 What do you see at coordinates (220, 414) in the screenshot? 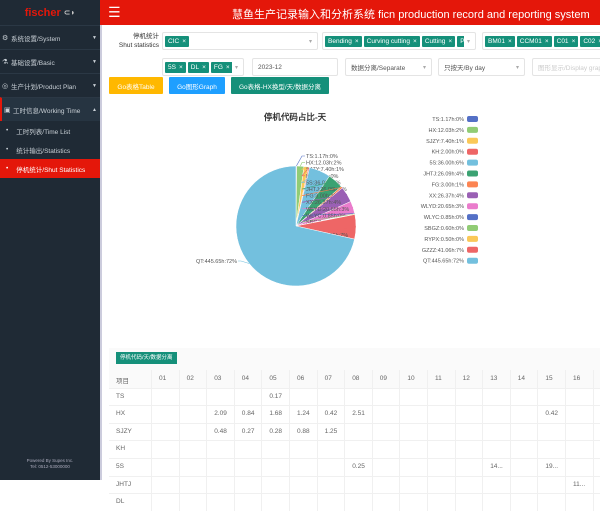
I see `table-cell: 2.09` at bounding box center [220, 414].